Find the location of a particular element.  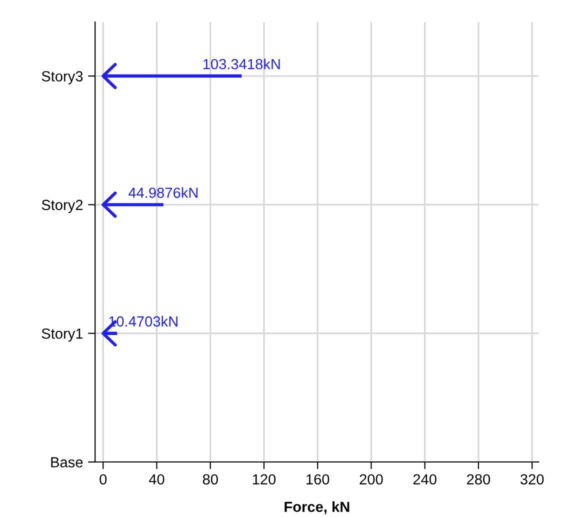

x-tick-label: 320 is located at coordinates (532, 479).